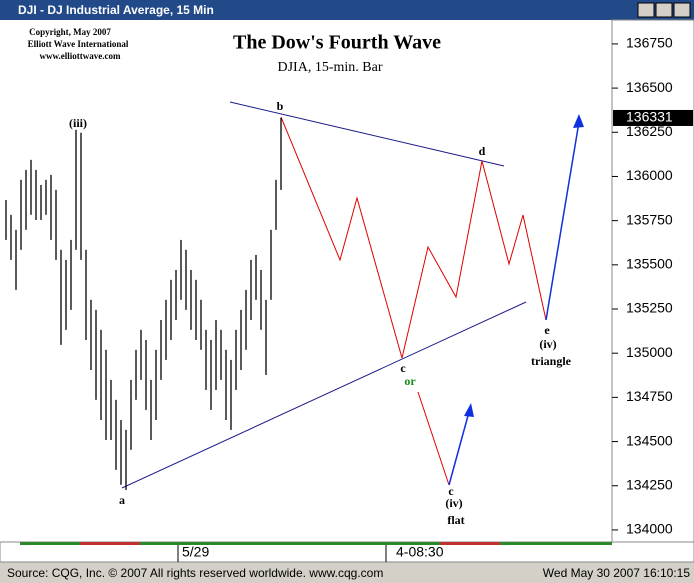 The image size is (694, 583). Describe the element at coordinates (280, 106) in the screenshot. I see `wave-label: b` at that location.